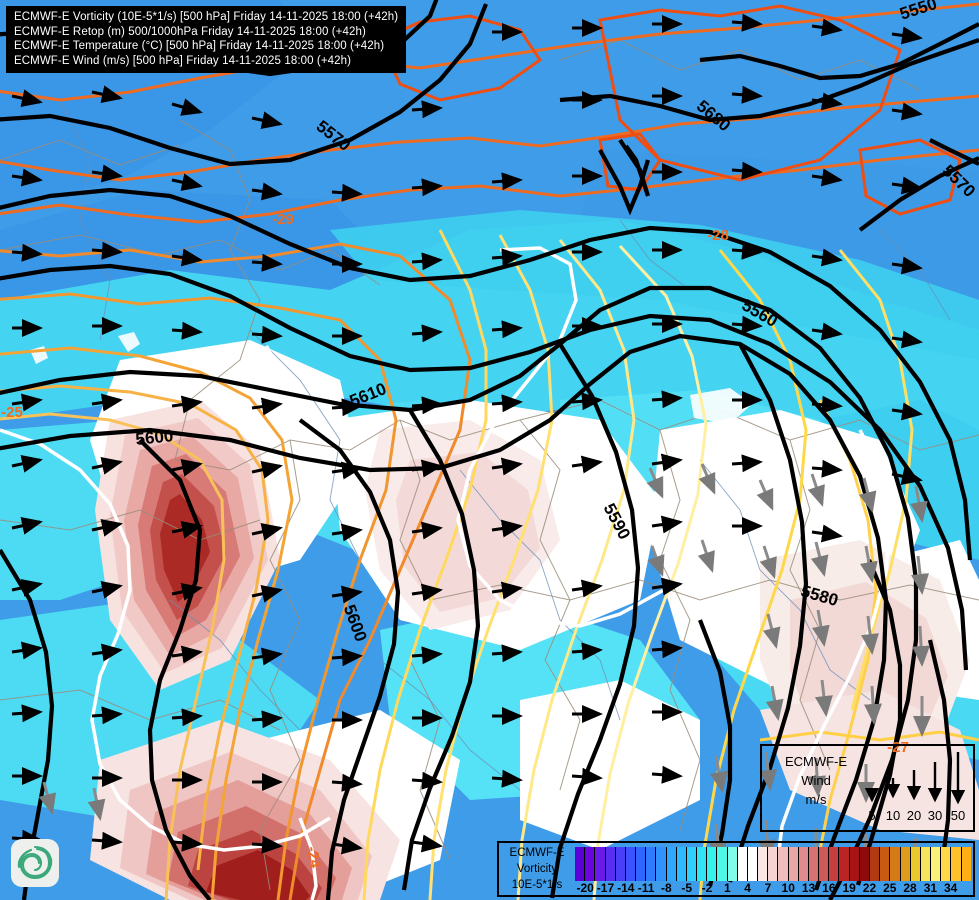 This screenshot has width=979, height=900. What do you see at coordinates (12, 412) in the screenshot?
I see `temperature-contour-label: -25` at bounding box center [12, 412].